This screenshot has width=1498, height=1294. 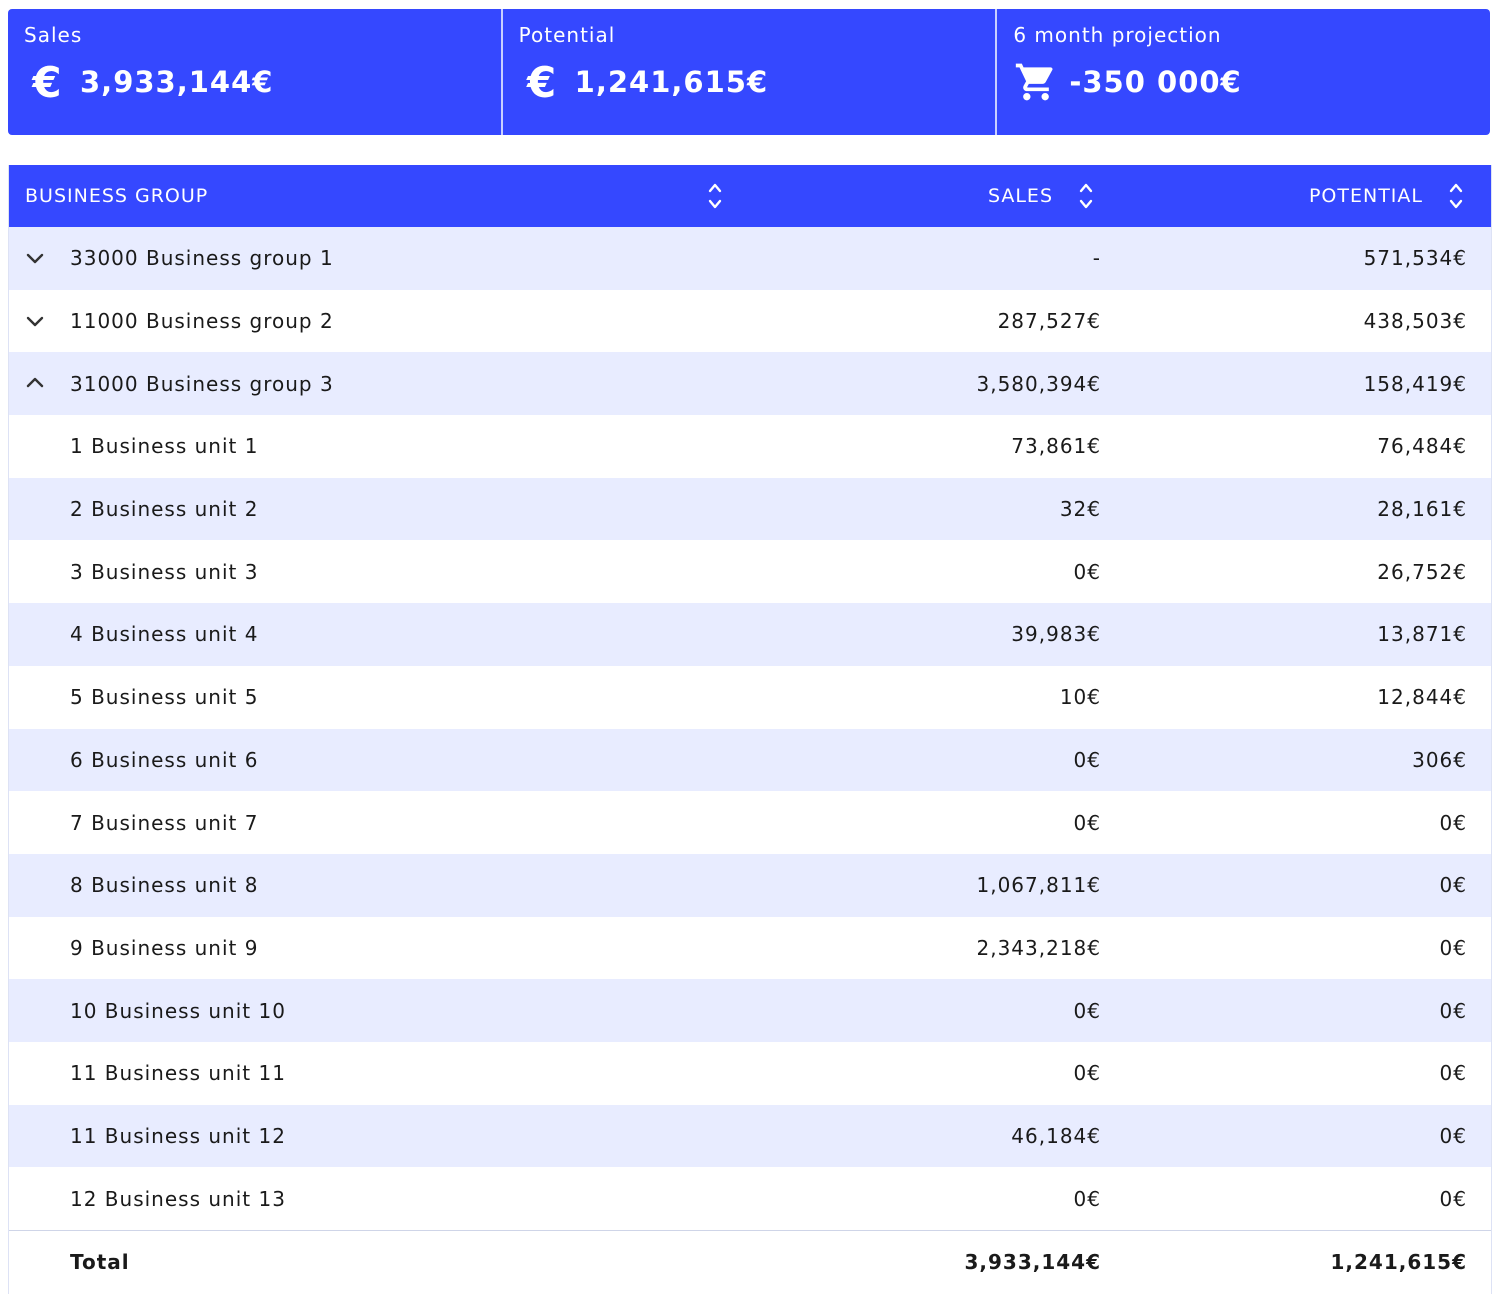 I want to click on table-row: 6 Business unit 6 0€ 306€, so click(x=750, y=760).